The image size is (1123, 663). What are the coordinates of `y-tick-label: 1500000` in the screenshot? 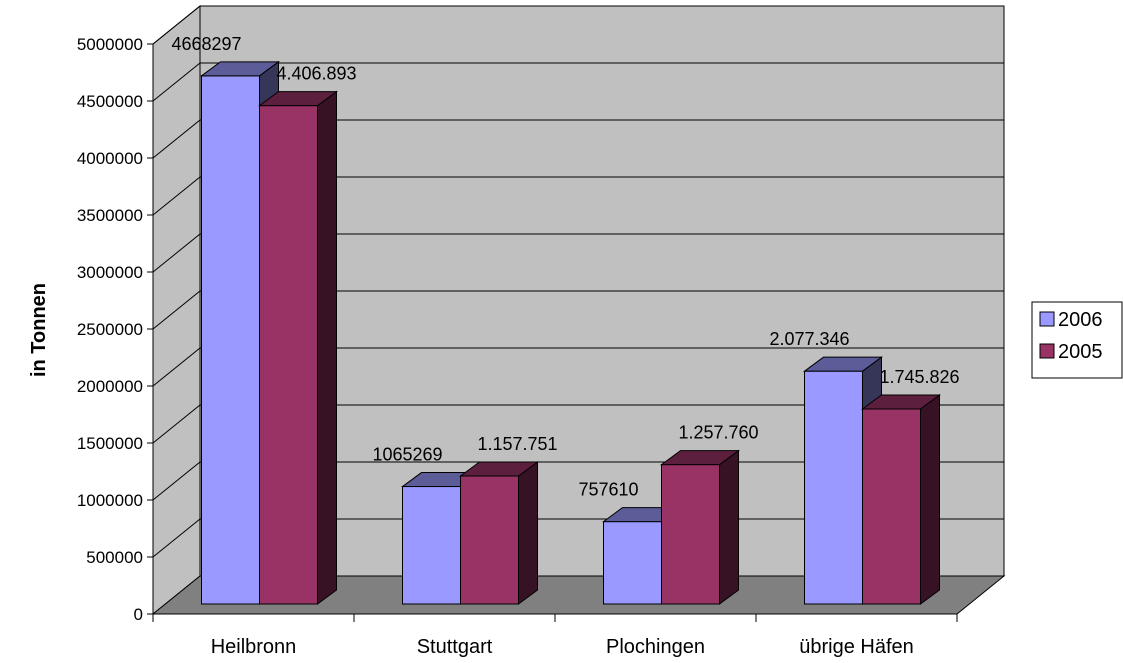 It's located at (110, 443).